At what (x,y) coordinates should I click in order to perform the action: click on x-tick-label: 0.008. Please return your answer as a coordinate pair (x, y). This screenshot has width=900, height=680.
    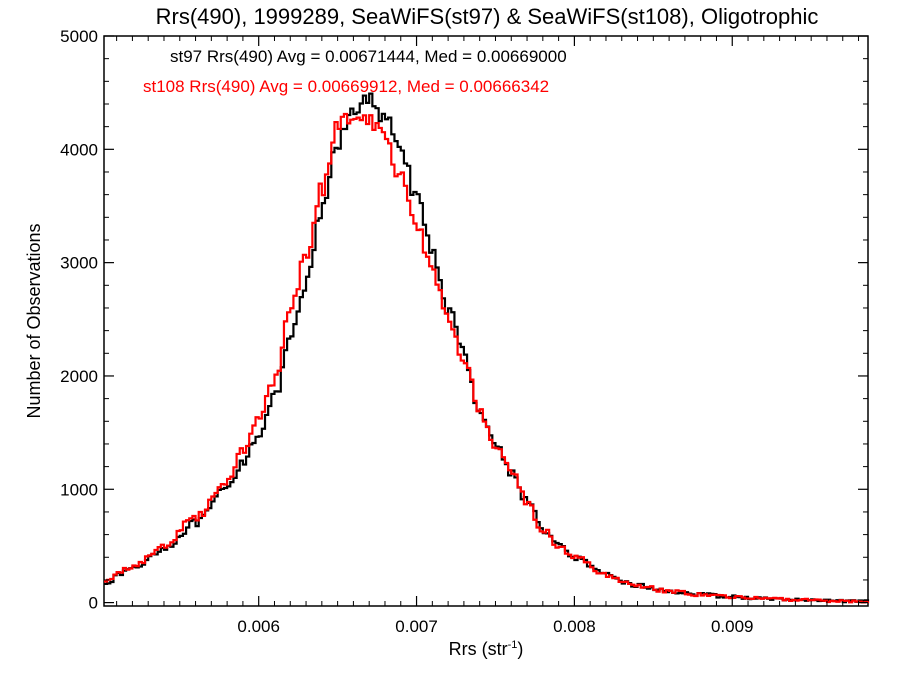
    Looking at the image, I should click on (574, 626).